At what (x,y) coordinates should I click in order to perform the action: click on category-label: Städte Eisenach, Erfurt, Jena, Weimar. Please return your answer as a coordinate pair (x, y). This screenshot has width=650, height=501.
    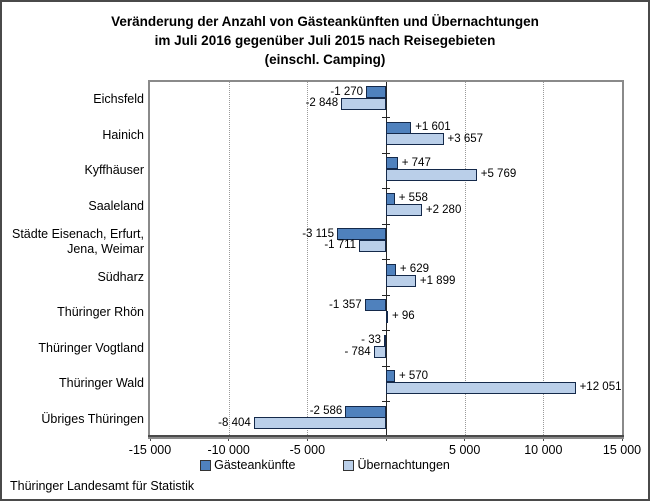
    Looking at the image, I should click on (77, 241).